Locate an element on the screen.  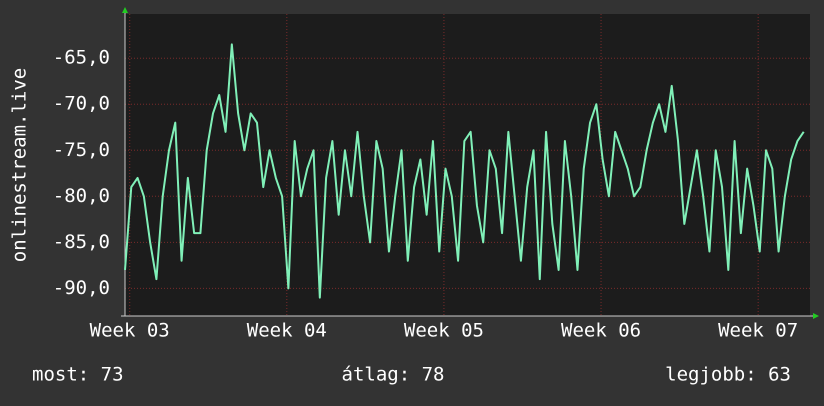
y-tick-label: -80,0 is located at coordinates (81, 196).